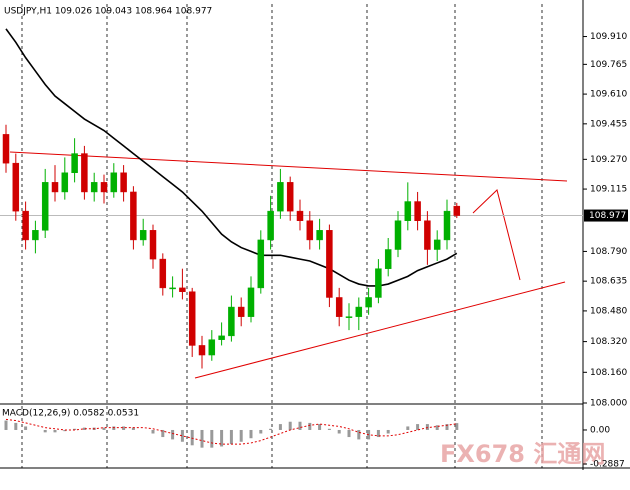  Describe the element at coordinates (608, 37) in the screenshot. I see `y-tick-label: 109.910` at that location.